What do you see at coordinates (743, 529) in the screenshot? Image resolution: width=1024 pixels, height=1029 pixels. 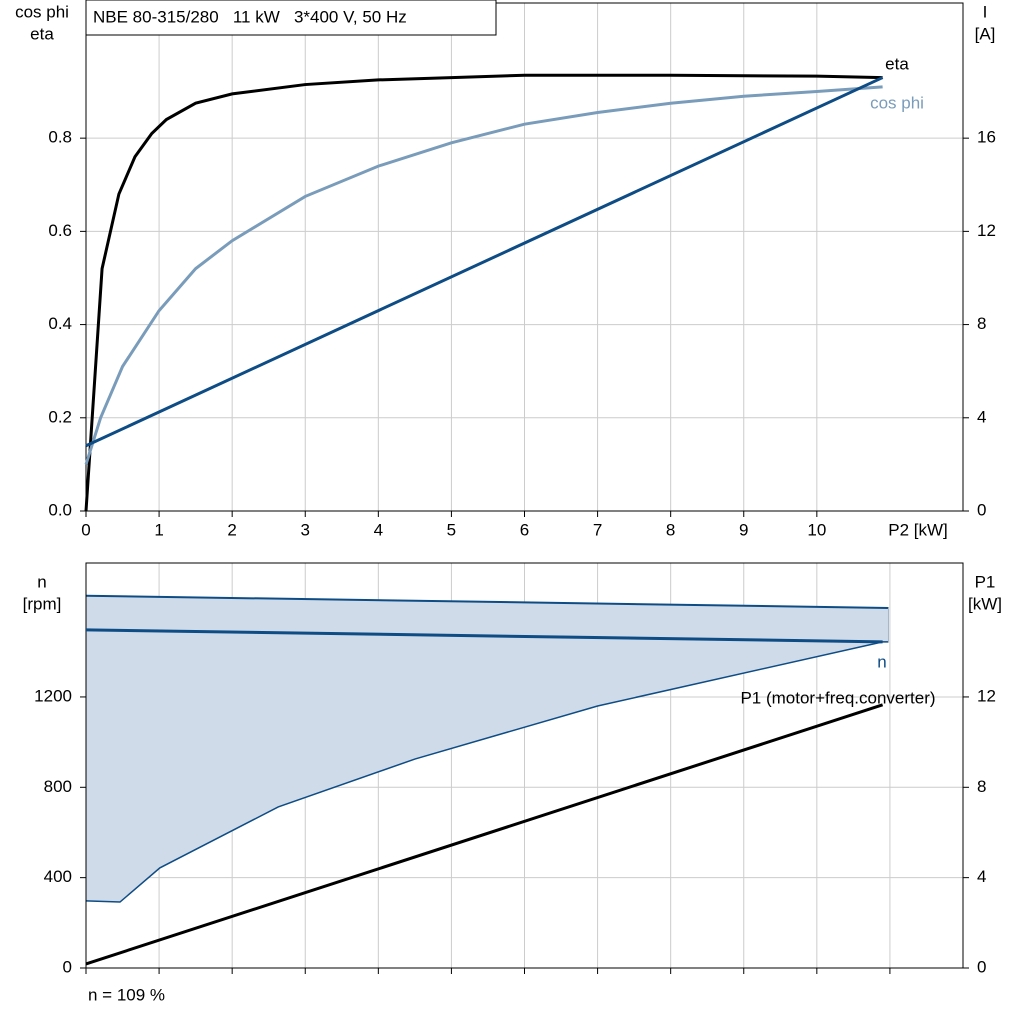 I see `x-tick-label: 9` at bounding box center [743, 529].